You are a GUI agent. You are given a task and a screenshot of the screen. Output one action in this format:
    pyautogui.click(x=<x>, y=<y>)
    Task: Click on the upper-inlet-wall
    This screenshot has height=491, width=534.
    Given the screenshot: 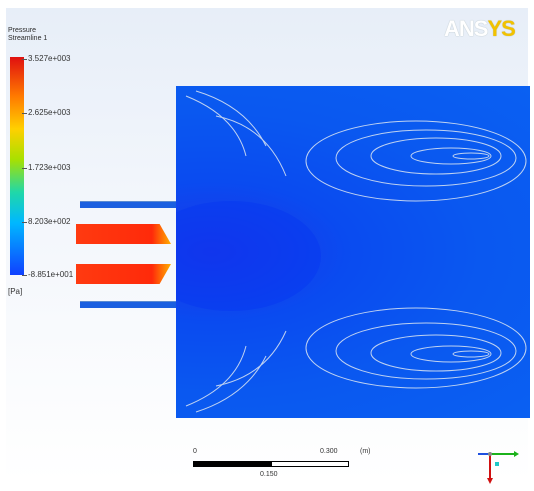 What is the action you would take?
    pyautogui.click(x=130, y=204)
    